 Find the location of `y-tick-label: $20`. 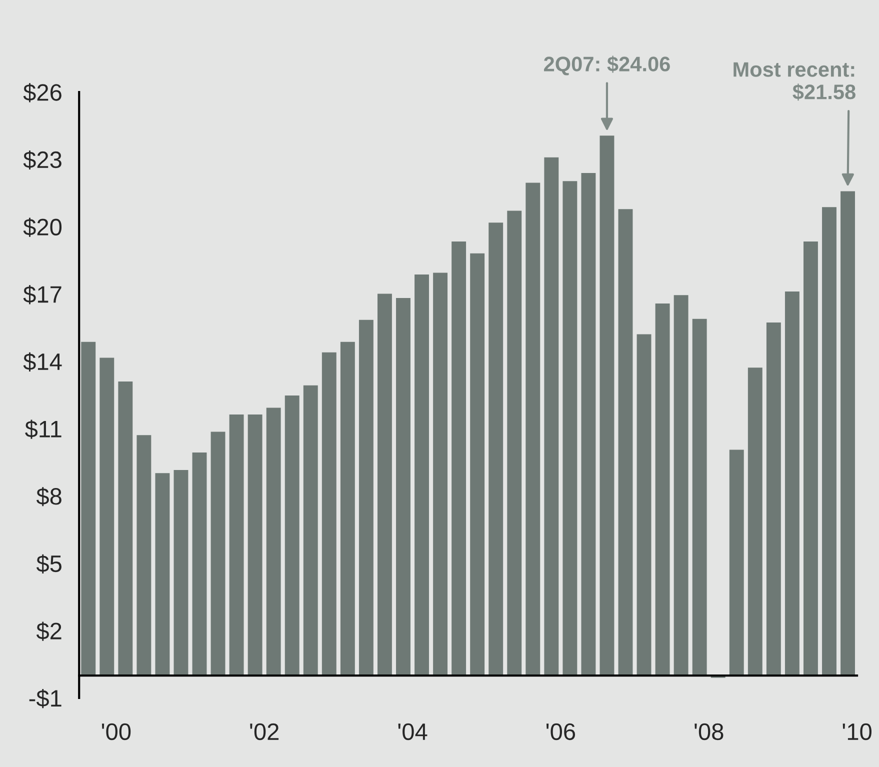

y-tick-label: $20 is located at coordinates (42, 227).